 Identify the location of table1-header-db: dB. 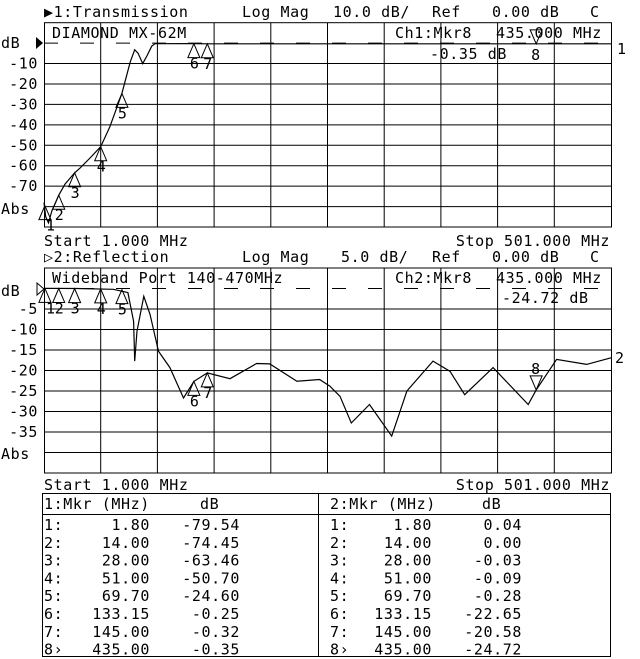
(209, 504).